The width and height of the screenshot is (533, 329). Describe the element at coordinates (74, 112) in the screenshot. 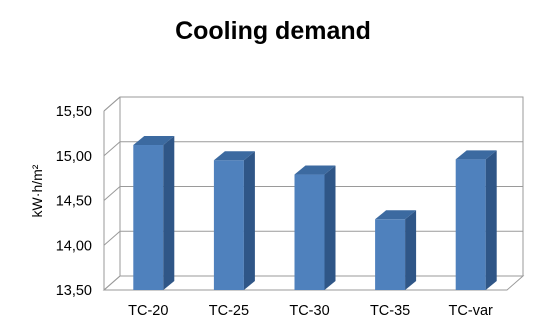

I see `y-tick-label: 15,50` at that location.